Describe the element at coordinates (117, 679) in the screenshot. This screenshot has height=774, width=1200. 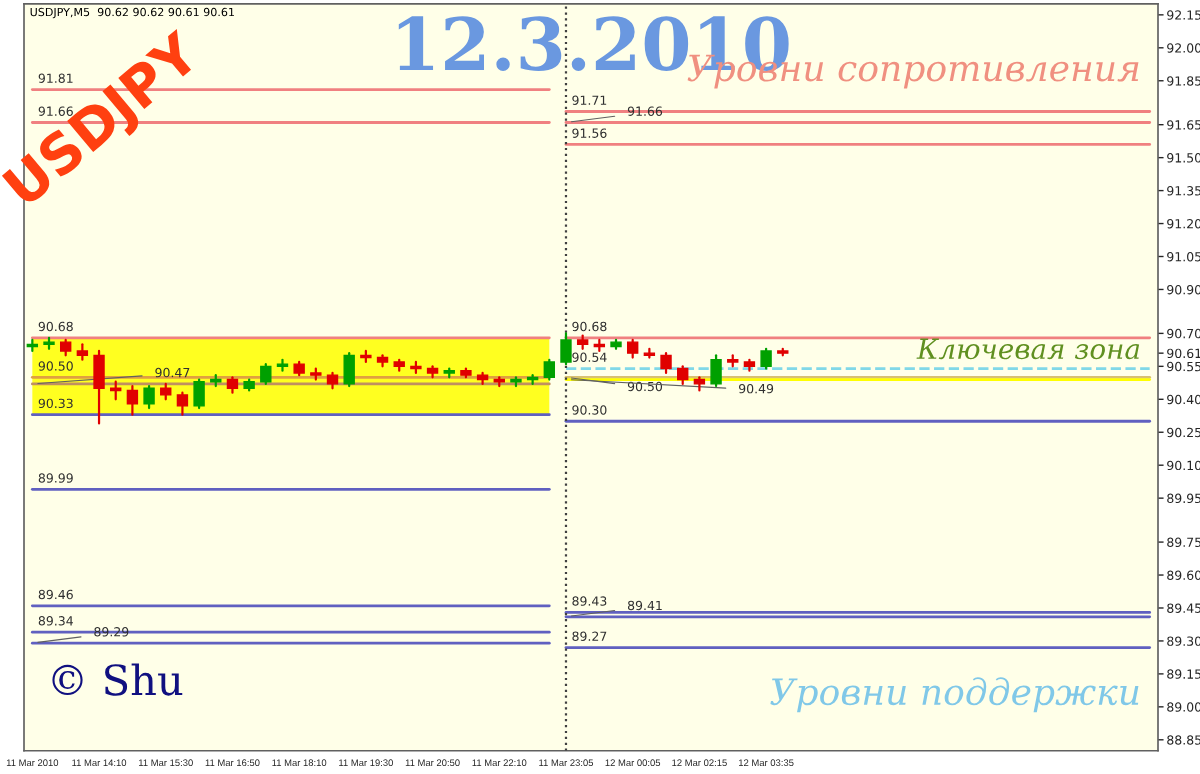
I see `annotation: © Shu` at that location.